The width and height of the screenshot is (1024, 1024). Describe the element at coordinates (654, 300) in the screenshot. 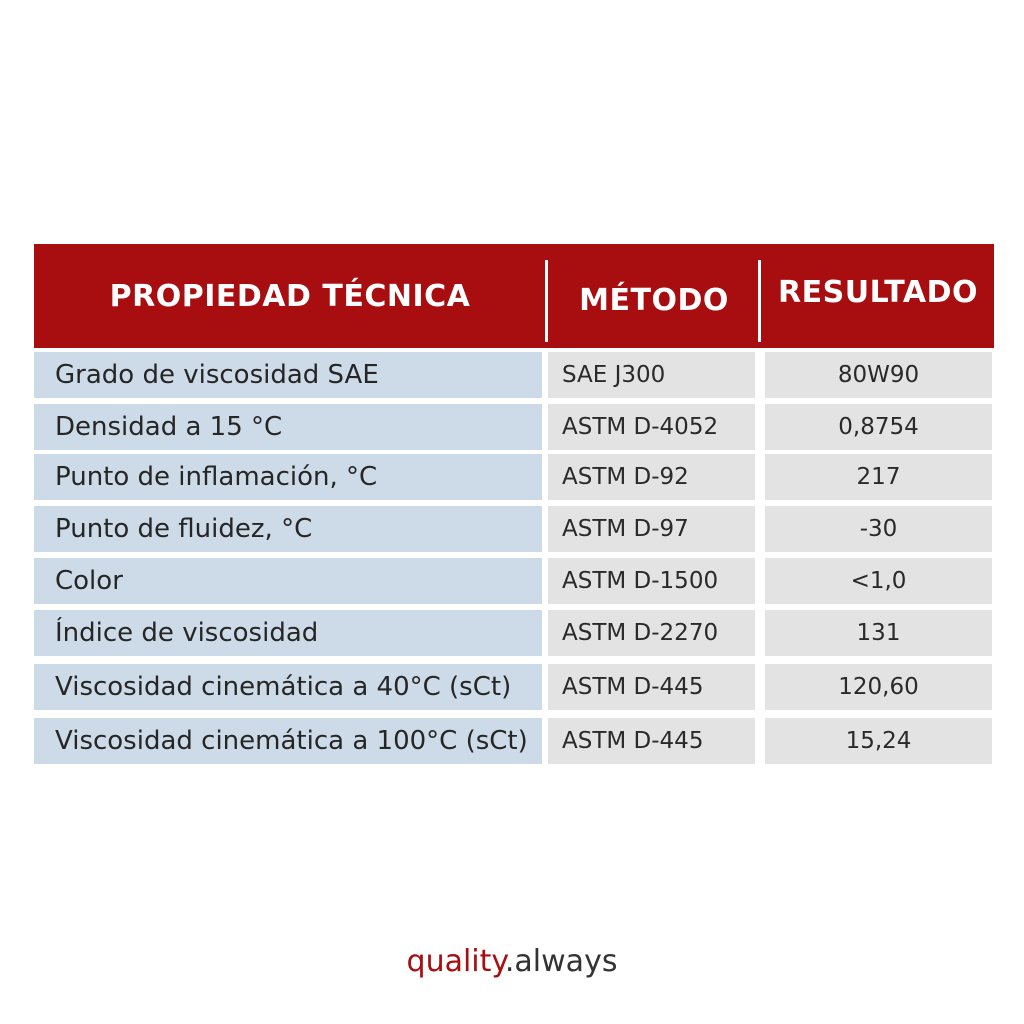

I see `header-method: MÉTODO` at that location.